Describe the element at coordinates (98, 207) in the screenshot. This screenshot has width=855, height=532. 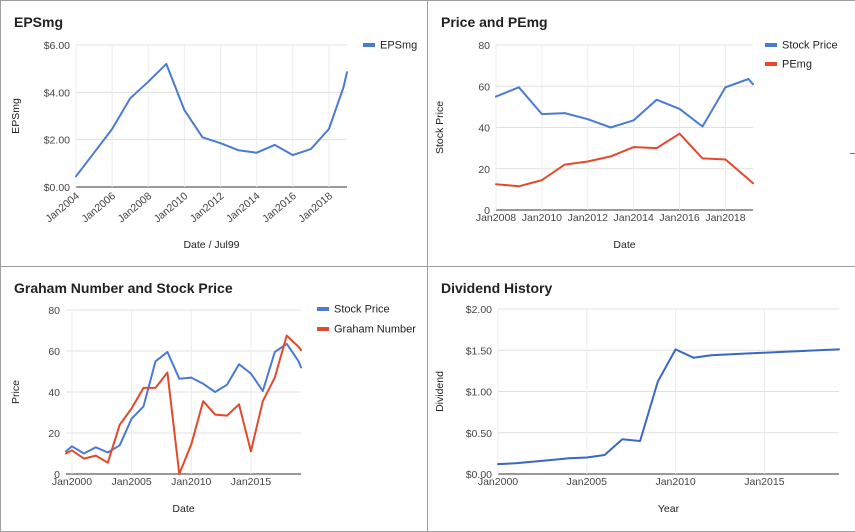
I see `x-tick-label: Jan2006` at that location.